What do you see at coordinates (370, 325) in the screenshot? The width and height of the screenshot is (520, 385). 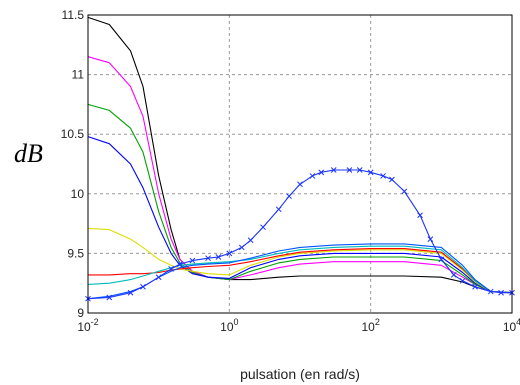 I see `x-tick-label: 10²` at bounding box center [370, 325].